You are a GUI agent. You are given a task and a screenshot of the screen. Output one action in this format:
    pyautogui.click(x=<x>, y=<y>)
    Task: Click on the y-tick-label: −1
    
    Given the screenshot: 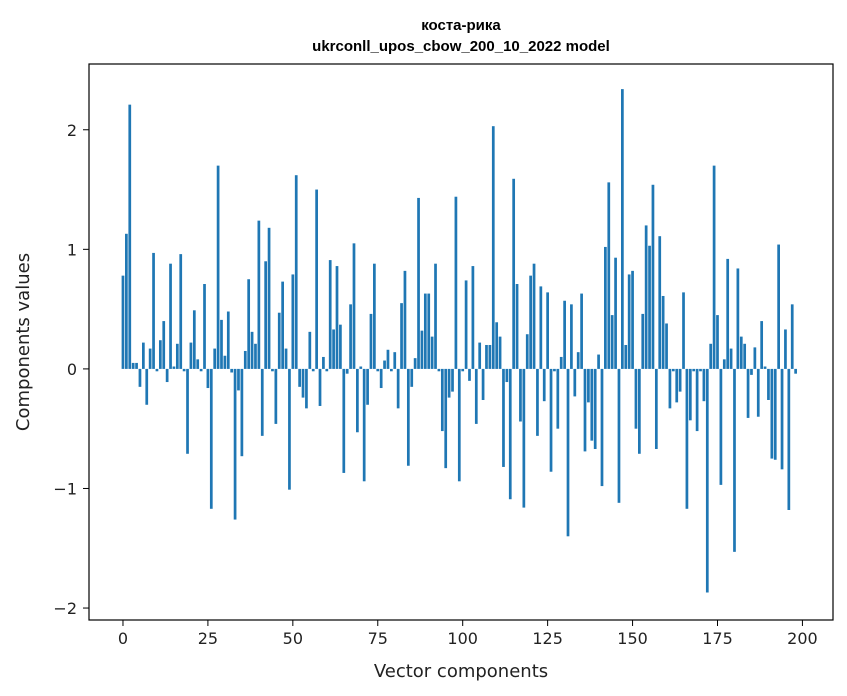 What is the action you would take?
    pyautogui.click(x=65, y=488)
    